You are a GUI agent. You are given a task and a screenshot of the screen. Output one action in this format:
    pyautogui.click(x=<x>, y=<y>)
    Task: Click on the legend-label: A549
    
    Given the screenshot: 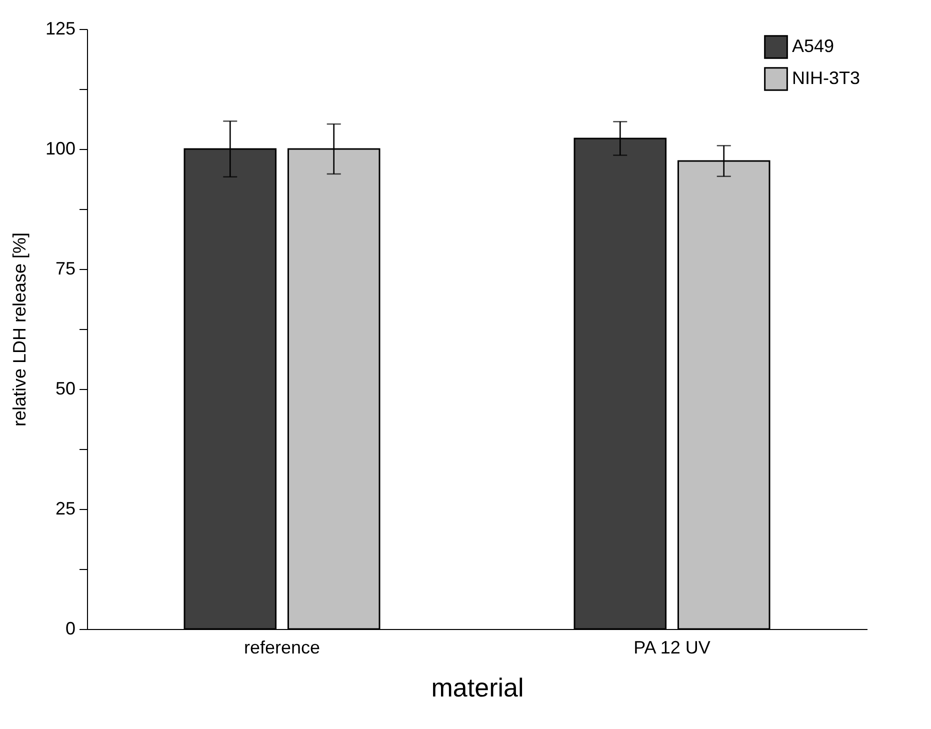 What is the action you would take?
    pyautogui.click(x=813, y=46)
    